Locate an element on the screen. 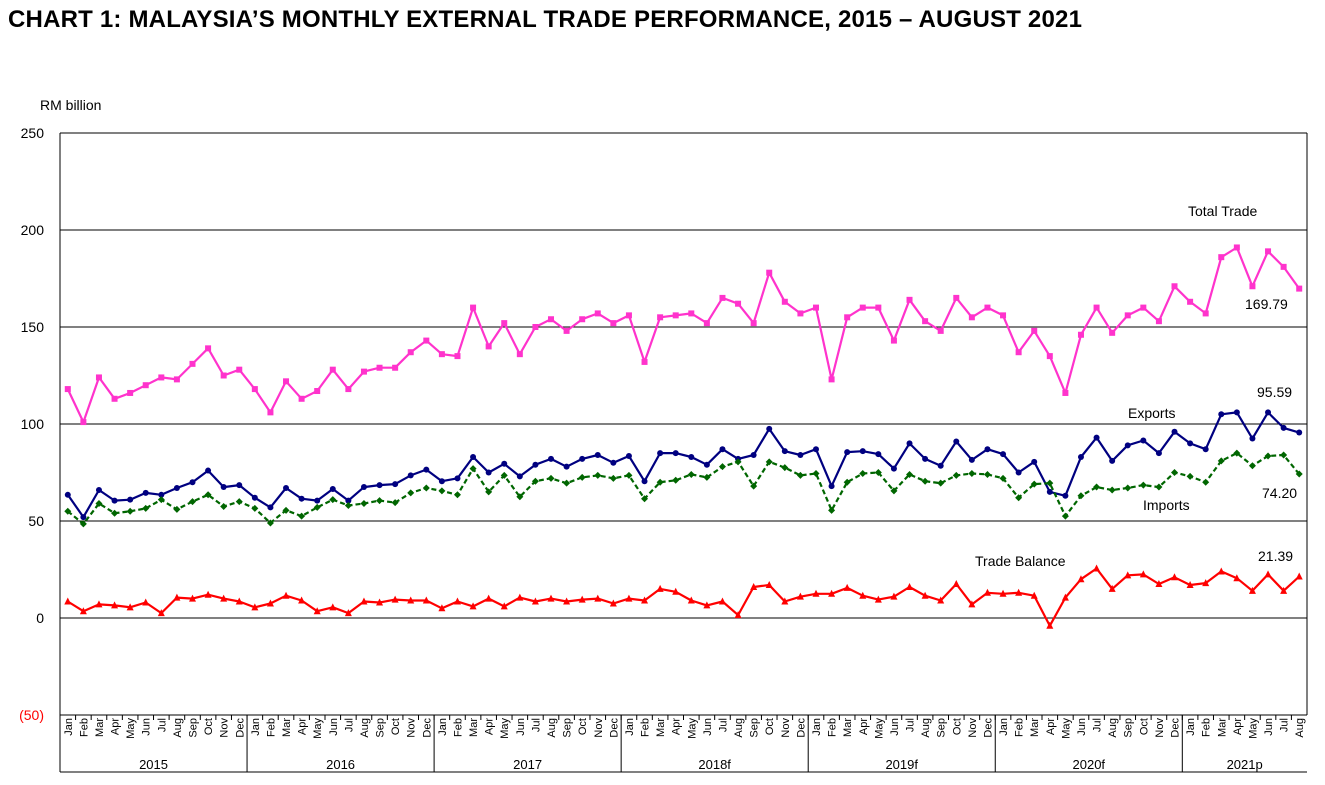  month-label: Oct is located at coordinates (770, 726).